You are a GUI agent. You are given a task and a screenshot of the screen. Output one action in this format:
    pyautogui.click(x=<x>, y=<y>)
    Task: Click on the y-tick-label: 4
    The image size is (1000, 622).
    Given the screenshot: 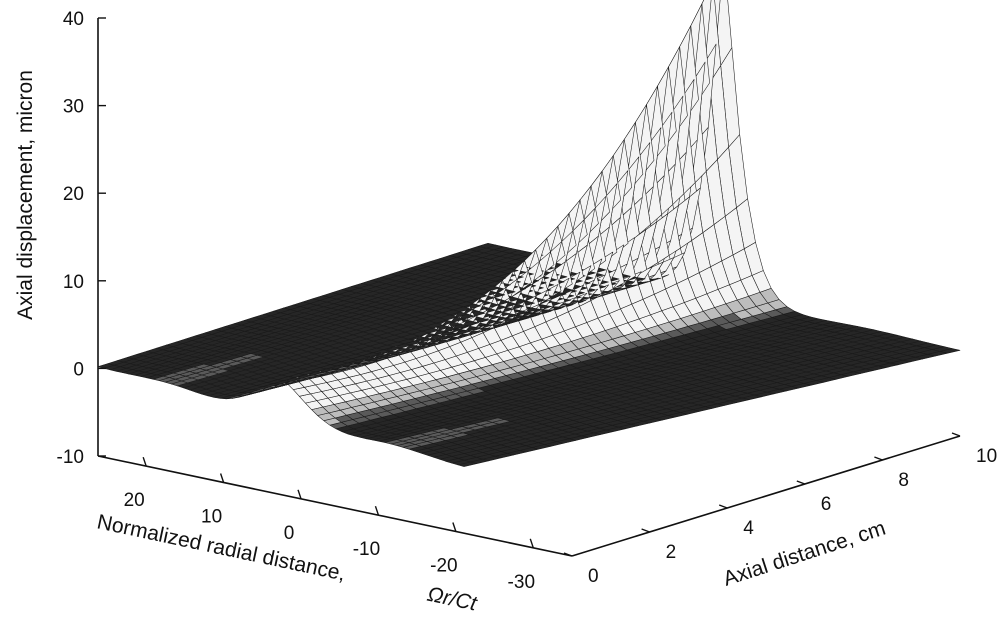 What is the action you would take?
    pyautogui.click(x=748, y=528)
    